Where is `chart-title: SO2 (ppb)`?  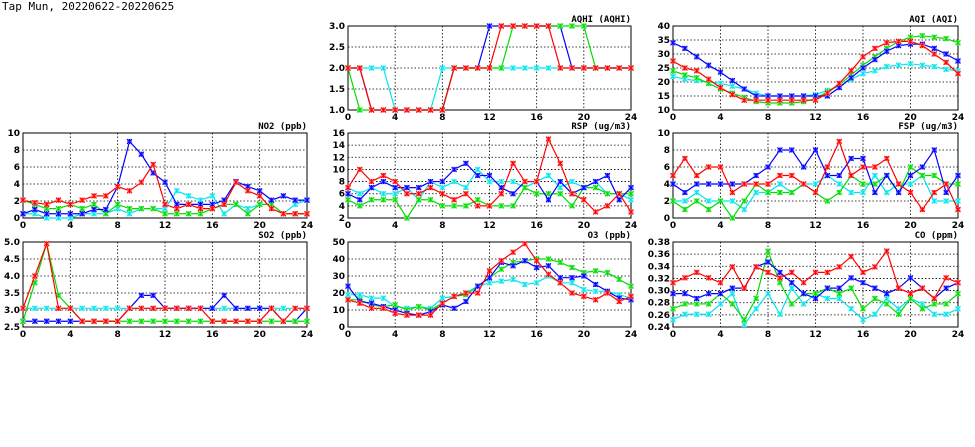 chart-title: SO2 (ppb) is located at coordinates (282, 236).